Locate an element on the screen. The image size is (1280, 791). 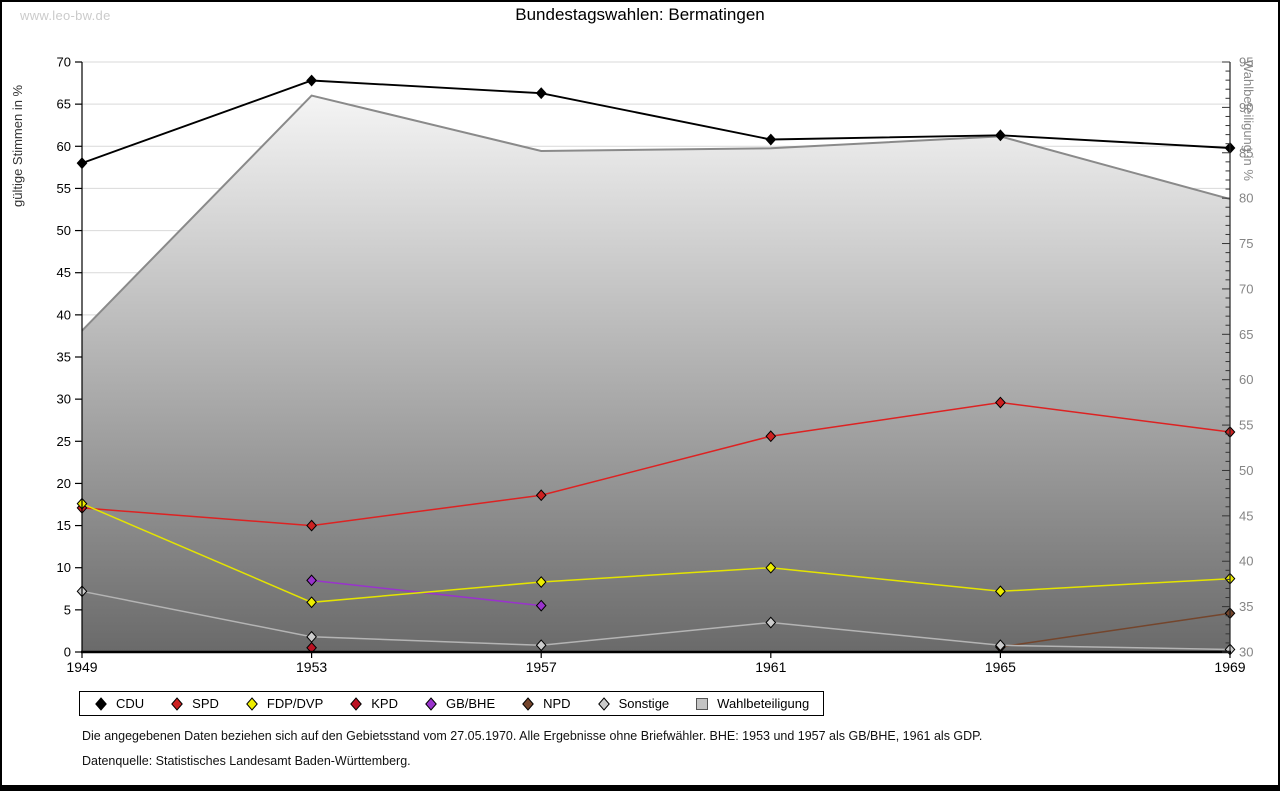
legend-item: FDP/DVP is located at coordinates (284, 703).